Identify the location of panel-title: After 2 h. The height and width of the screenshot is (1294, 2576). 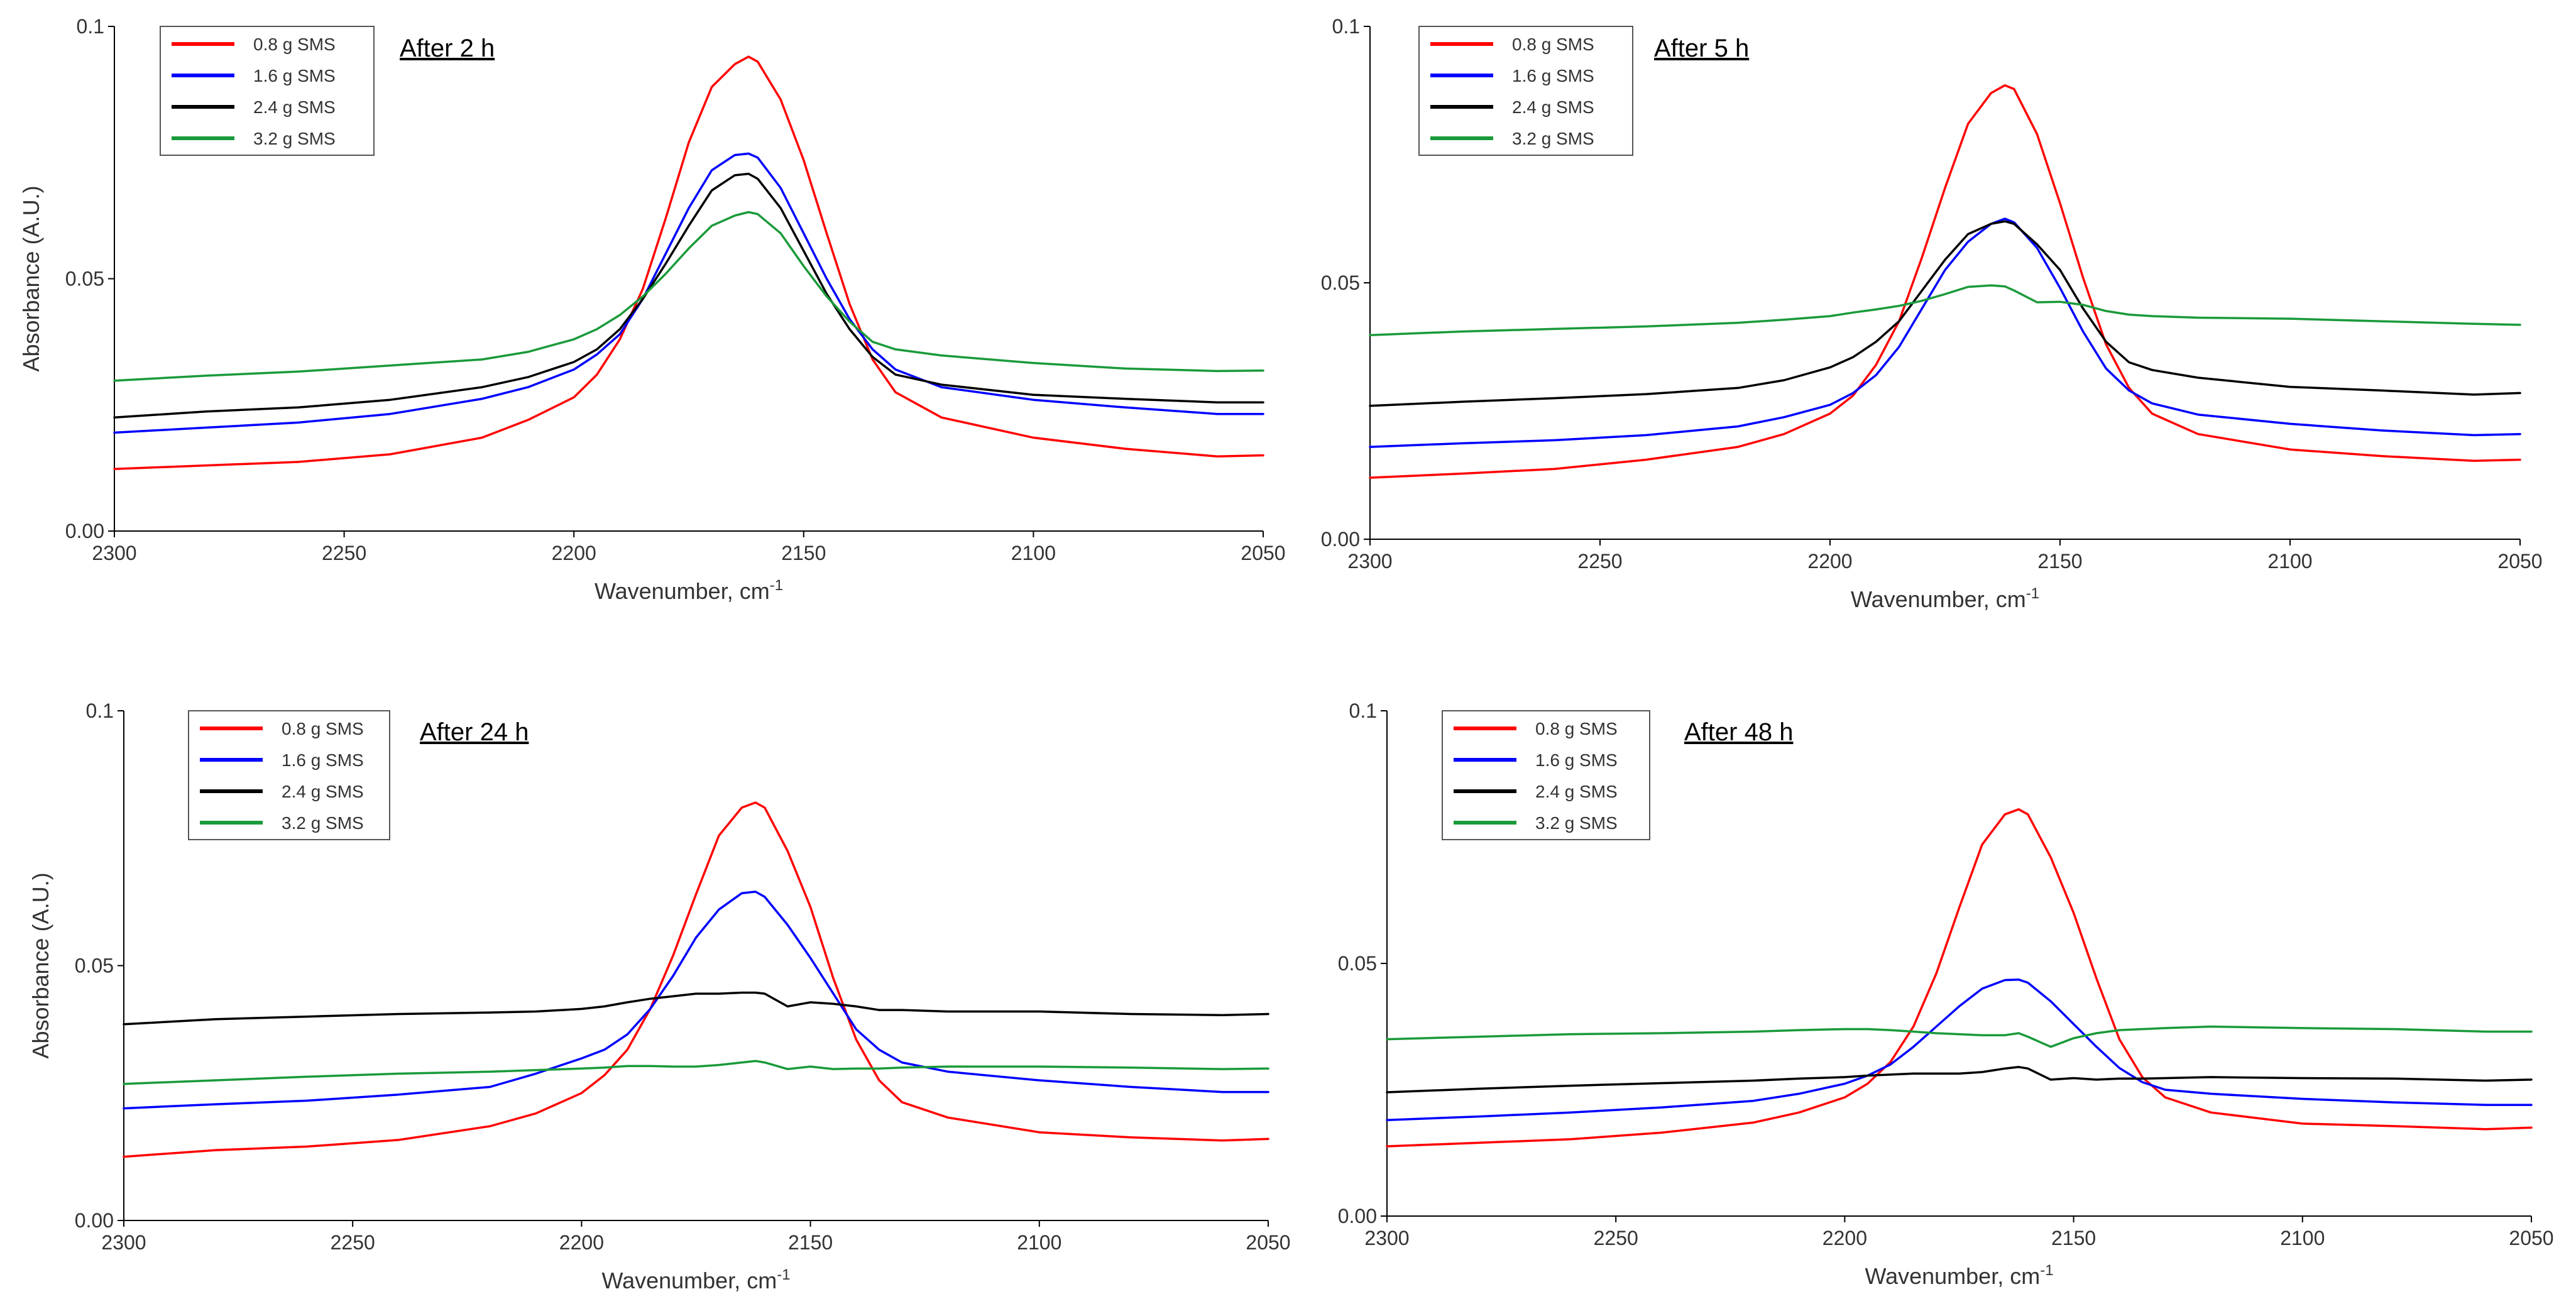
(447, 48).